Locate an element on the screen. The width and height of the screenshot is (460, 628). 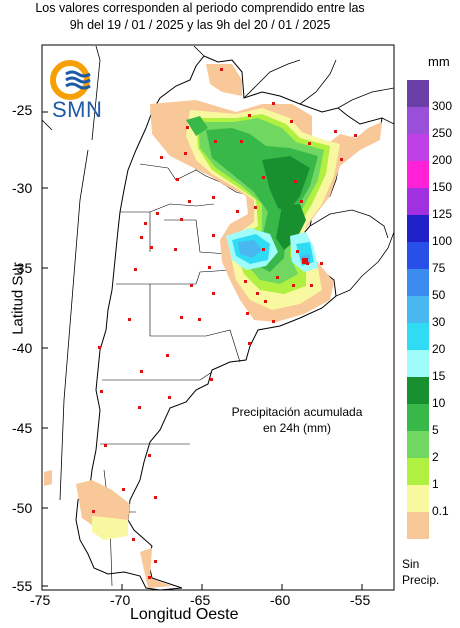
legend-label: 20 is located at coordinates (439, 349).